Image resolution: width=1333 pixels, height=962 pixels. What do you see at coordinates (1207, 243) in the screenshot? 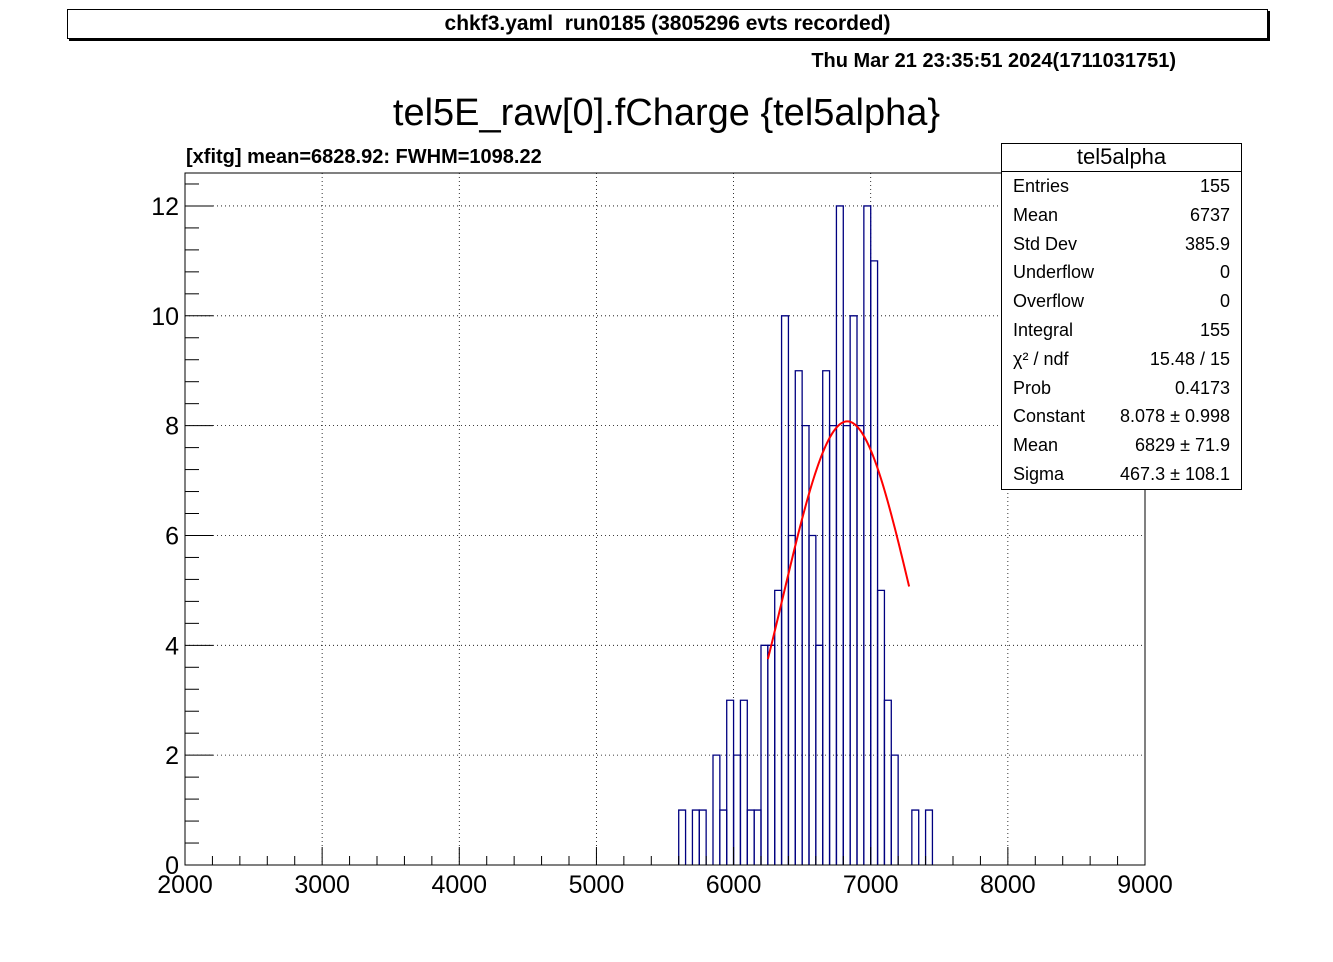
I see `stats-value: 385.9` at bounding box center [1207, 243].